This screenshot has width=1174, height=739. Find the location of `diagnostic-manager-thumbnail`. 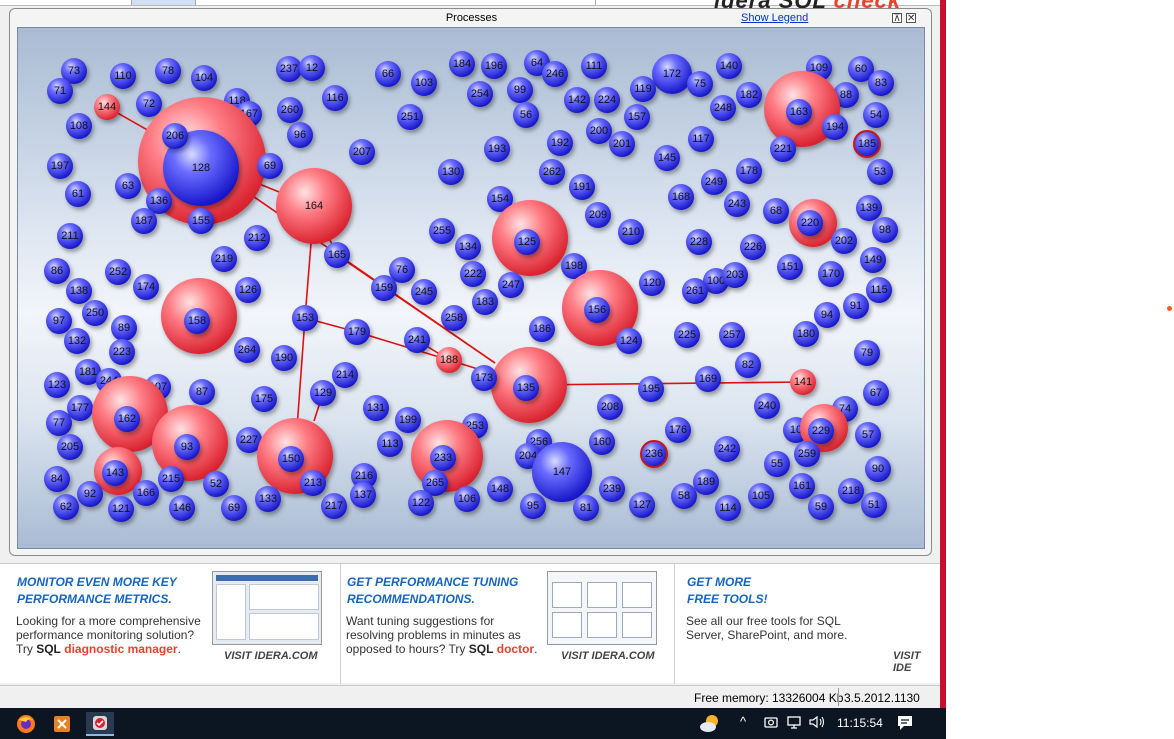

diagnostic-manager-thumbnail is located at coordinates (267, 608).